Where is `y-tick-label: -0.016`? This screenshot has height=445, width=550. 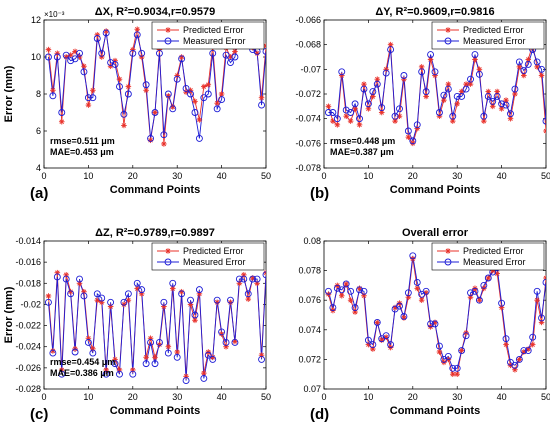 y-tick-label: -0.016 is located at coordinates (28, 262).